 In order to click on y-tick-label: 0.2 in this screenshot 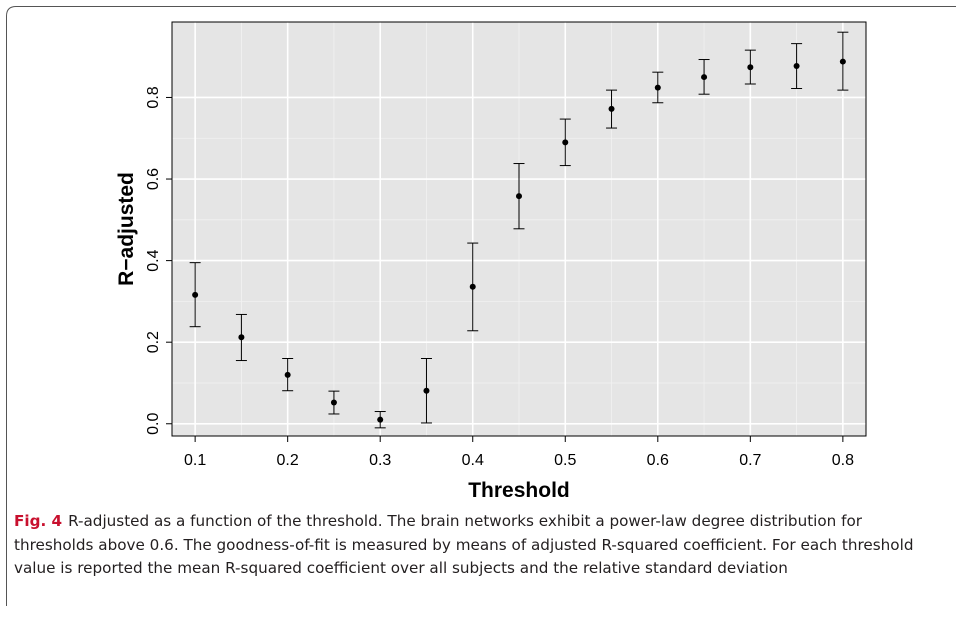, I will do `click(153, 342)`.